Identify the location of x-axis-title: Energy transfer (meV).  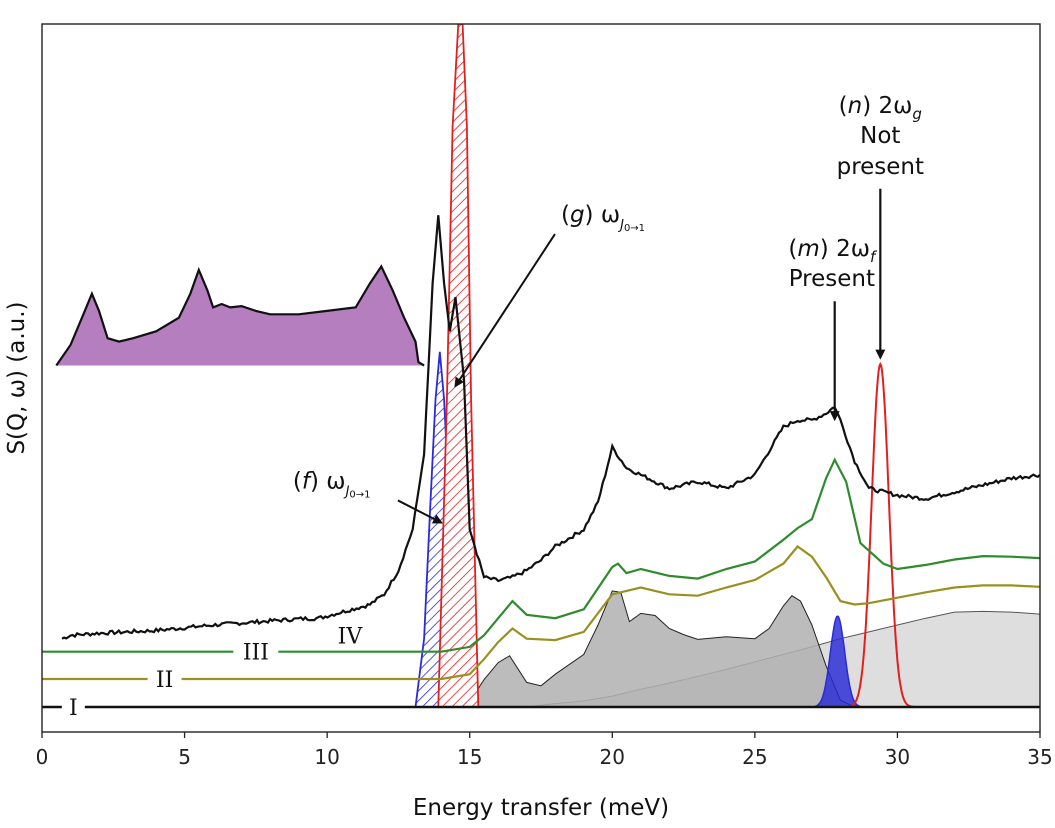
(541, 808).